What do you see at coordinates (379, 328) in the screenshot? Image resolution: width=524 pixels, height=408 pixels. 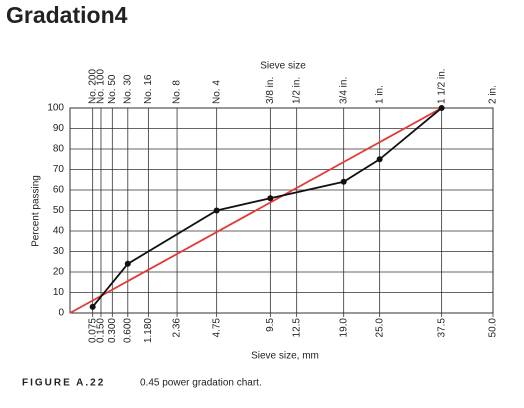 I see `x-tick-label: 25.0` at bounding box center [379, 328].